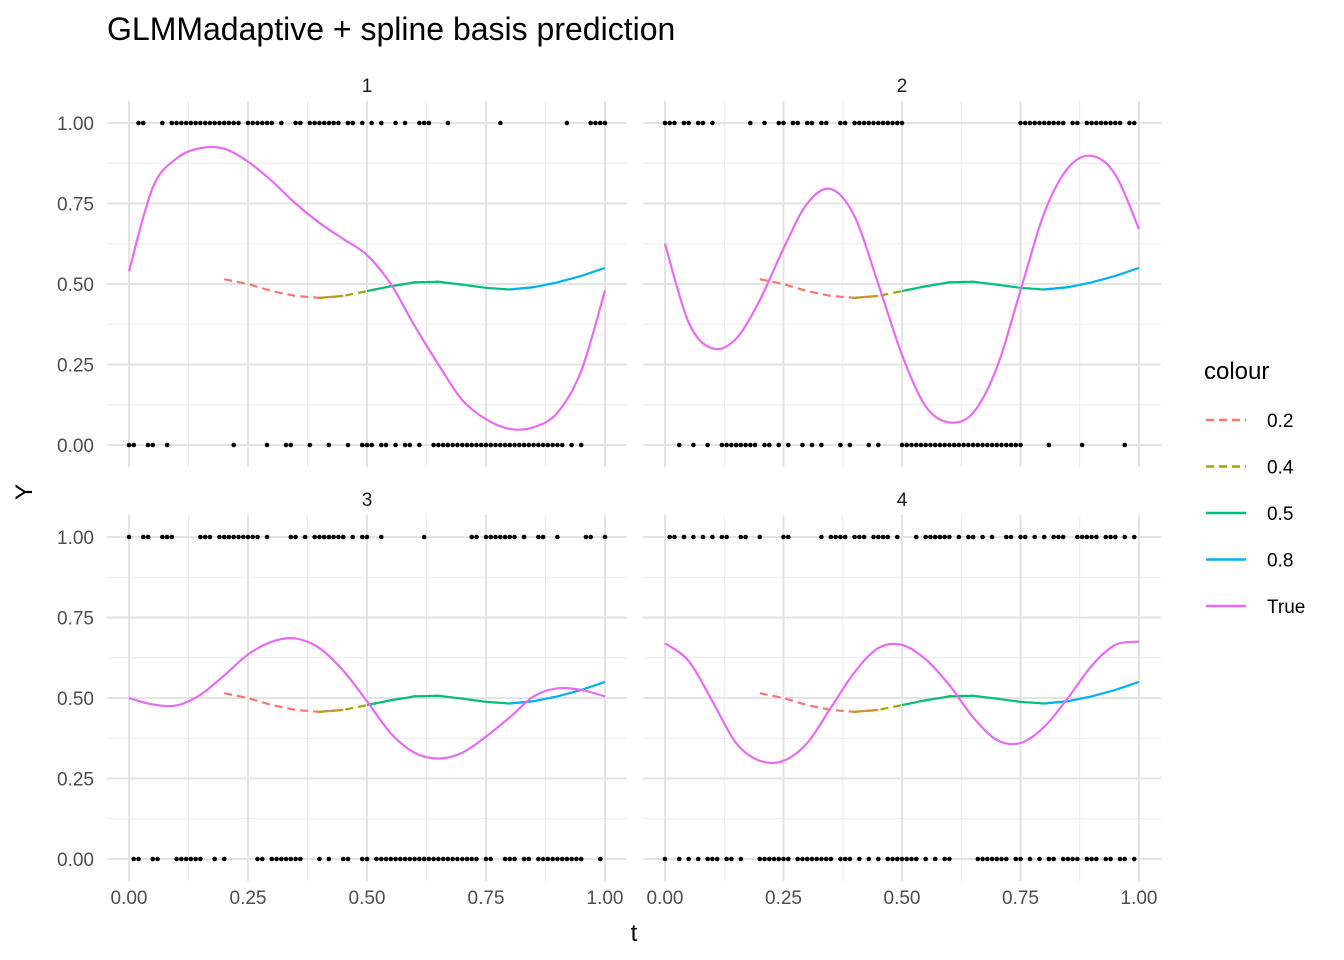  I want to click on observed-points, so click(367, 284).